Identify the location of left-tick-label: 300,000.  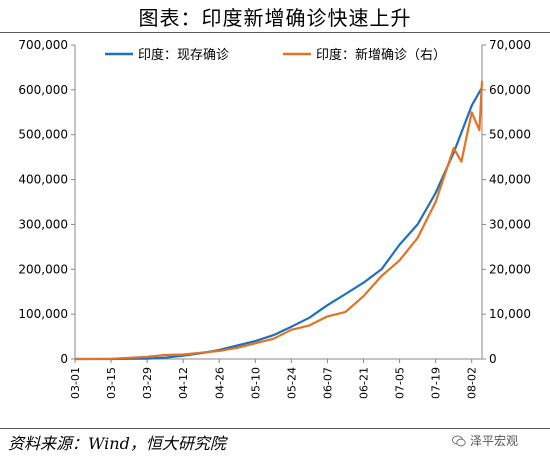
(43, 224).